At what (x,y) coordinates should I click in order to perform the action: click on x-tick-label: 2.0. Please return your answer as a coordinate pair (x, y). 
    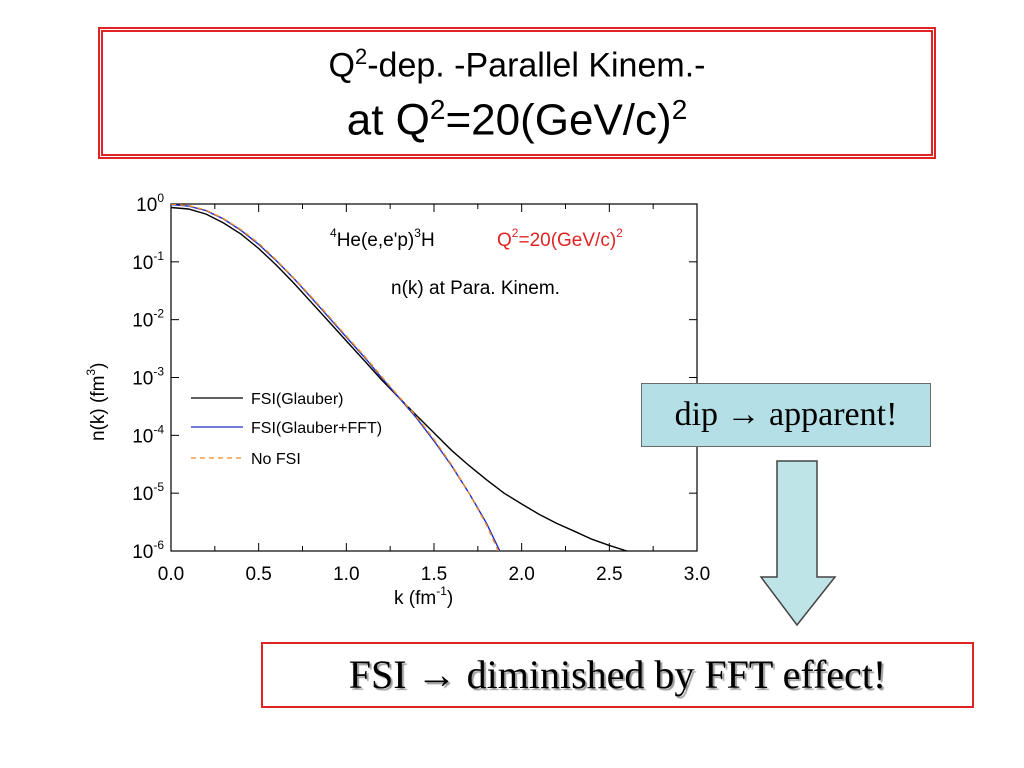
    Looking at the image, I should click on (521, 574).